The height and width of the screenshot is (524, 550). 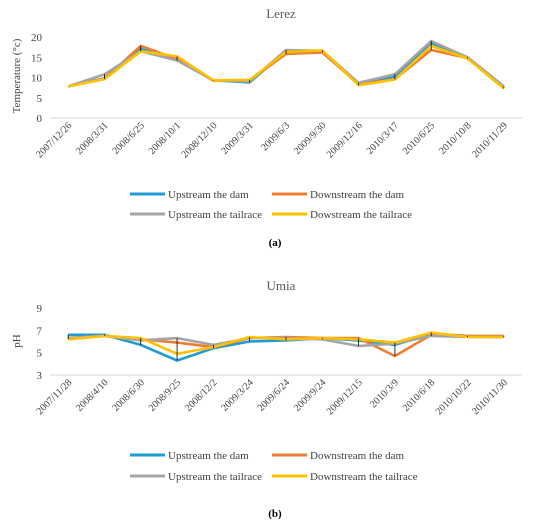 What do you see at coordinates (364, 477) in the screenshot?
I see `legend-label-4: Downstream the tailrace` at bounding box center [364, 477].